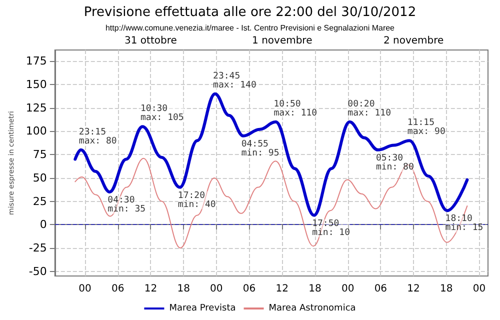 The width and height of the screenshot is (500, 320). Describe the element at coordinates (150, 41) in the screenshot. I see `x2-tick-label: 31 ottobre` at that location.